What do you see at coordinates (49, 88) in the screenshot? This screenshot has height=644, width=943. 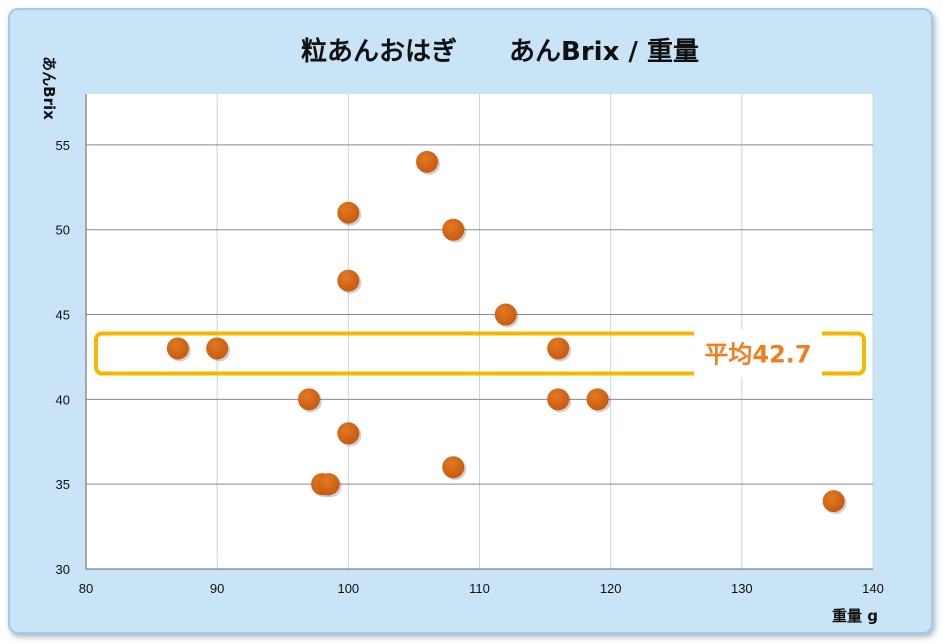 I see `y-axis-label: あんBrix` at bounding box center [49, 88].